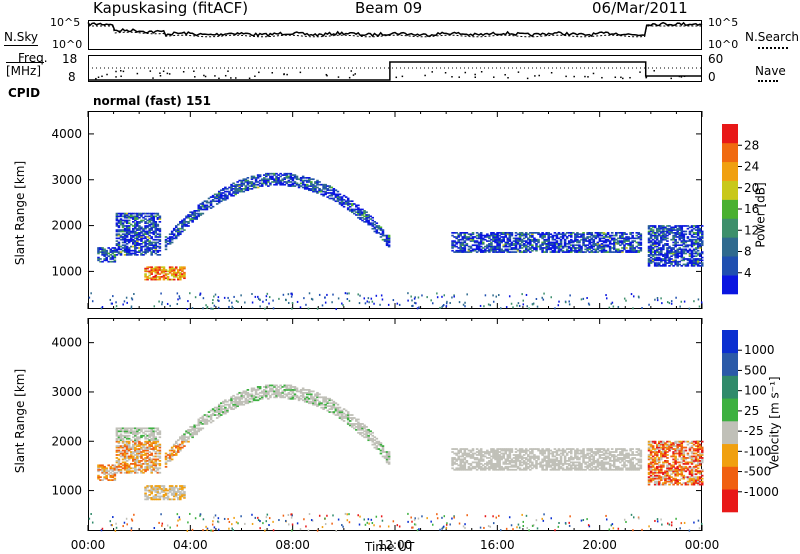 The width and height of the screenshot is (800, 554). What do you see at coordinates (21, 37) in the screenshot?
I see `nsky-label: N.Sky` at bounding box center [21, 37].